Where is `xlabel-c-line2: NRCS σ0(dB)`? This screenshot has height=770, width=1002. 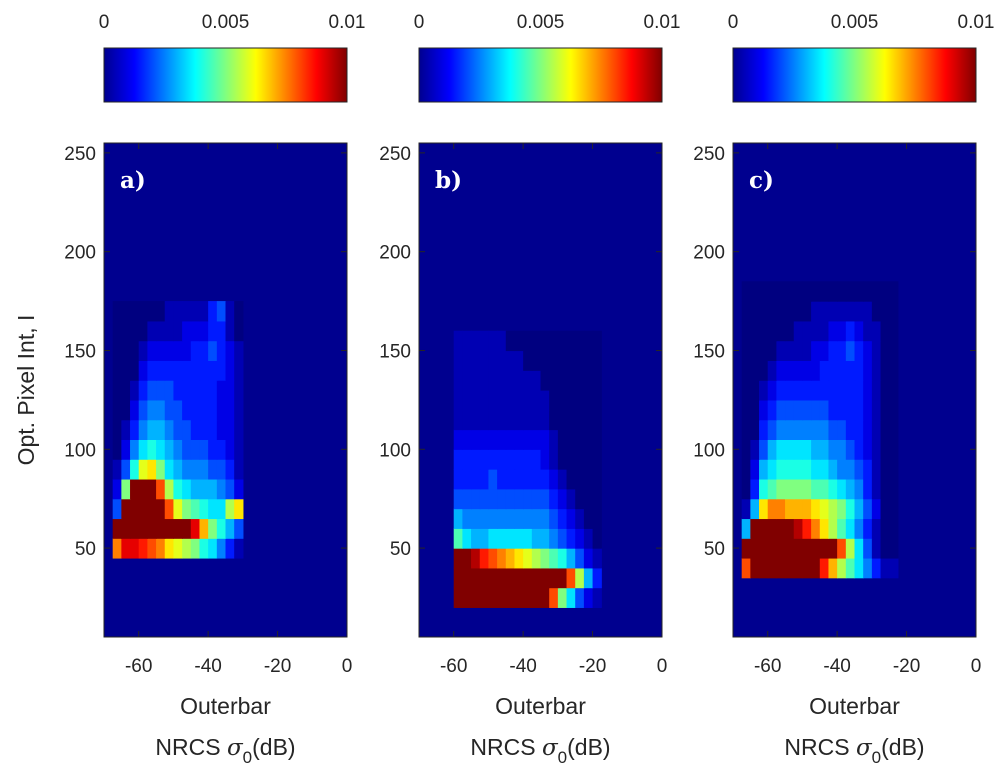 xlabel-c-line2: NRCS σ0(dB) is located at coordinates (854, 750).